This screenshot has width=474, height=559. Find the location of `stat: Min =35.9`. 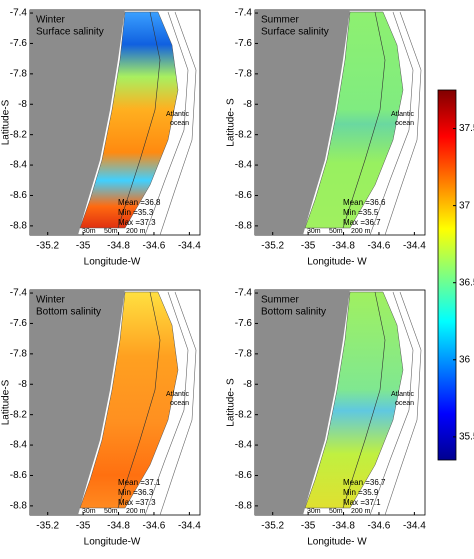

stat: Min =35.9 is located at coordinates (361, 492).